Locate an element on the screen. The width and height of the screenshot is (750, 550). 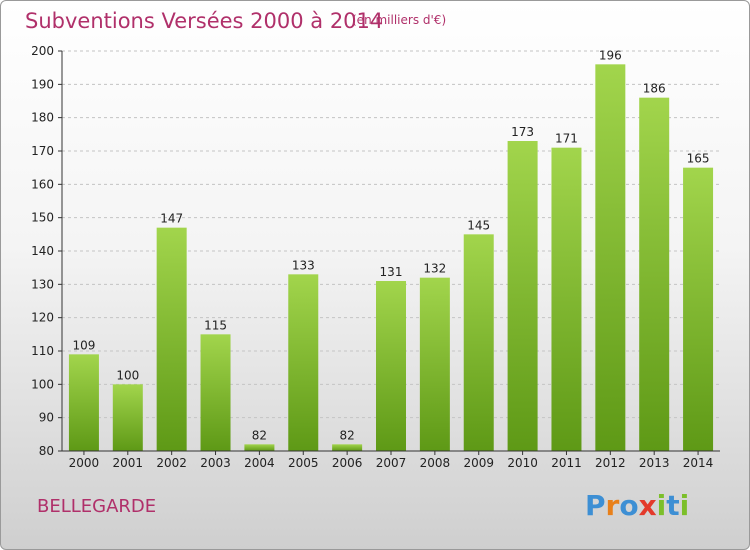
x-tick-label-2010: 2010 is located at coordinates (522, 463).